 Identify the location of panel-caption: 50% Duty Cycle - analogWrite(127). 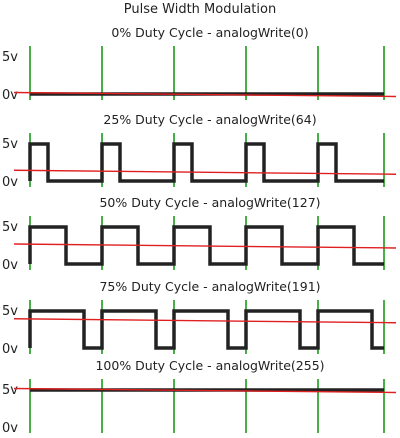
(209, 202).